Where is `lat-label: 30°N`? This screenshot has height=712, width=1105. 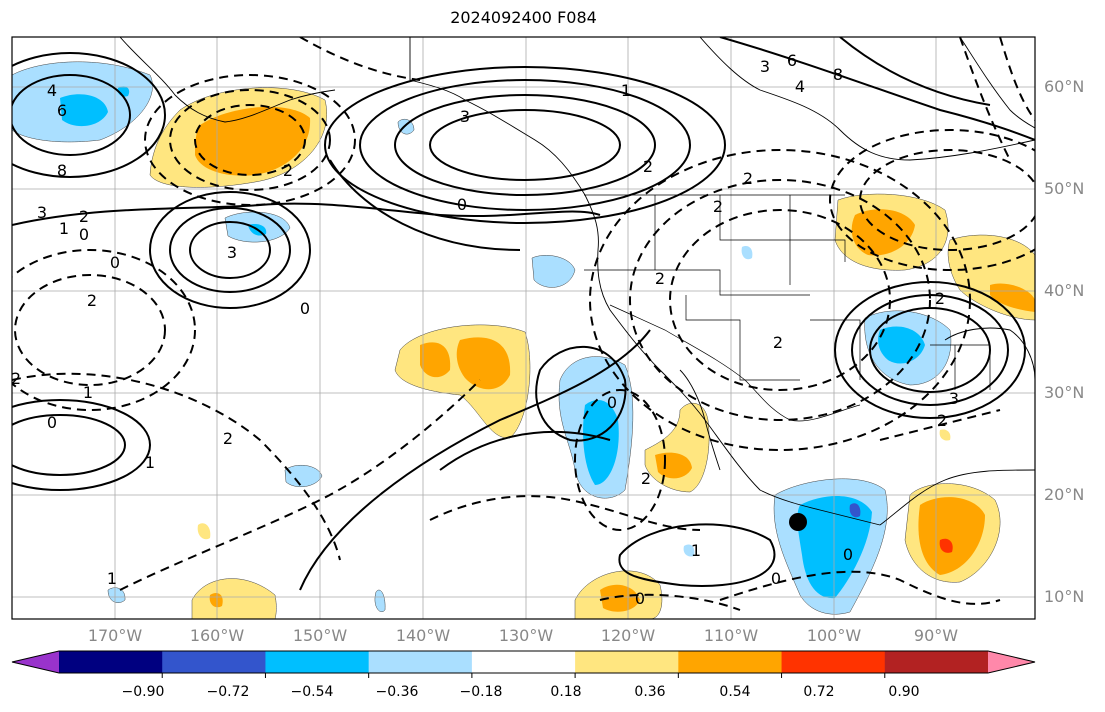 lat-label: 30°N is located at coordinates (1064, 392).